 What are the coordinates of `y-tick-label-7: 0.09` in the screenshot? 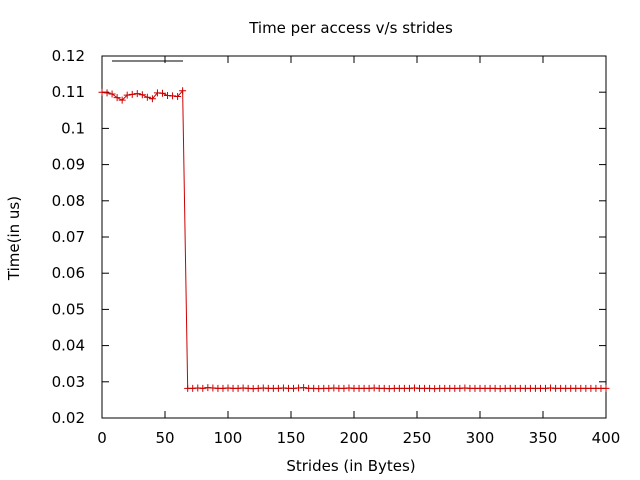 It's located at (68, 165).